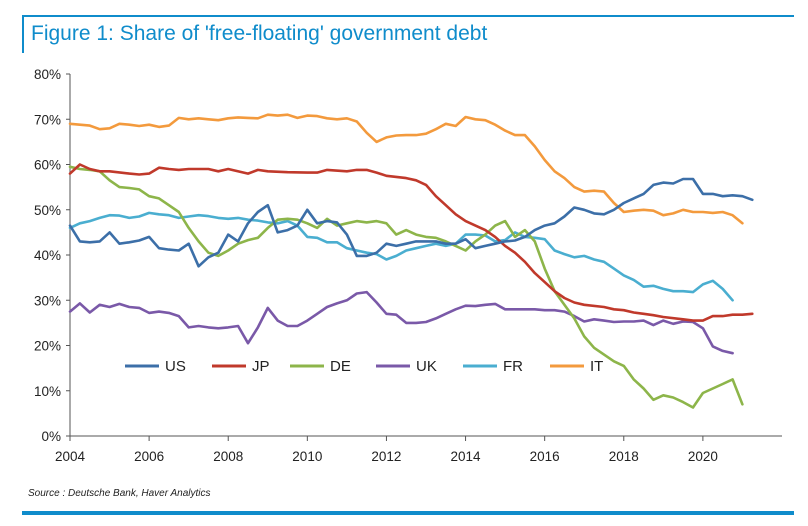 The height and width of the screenshot is (526, 808). I want to click on legend-label-us: US, so click(175, 366).